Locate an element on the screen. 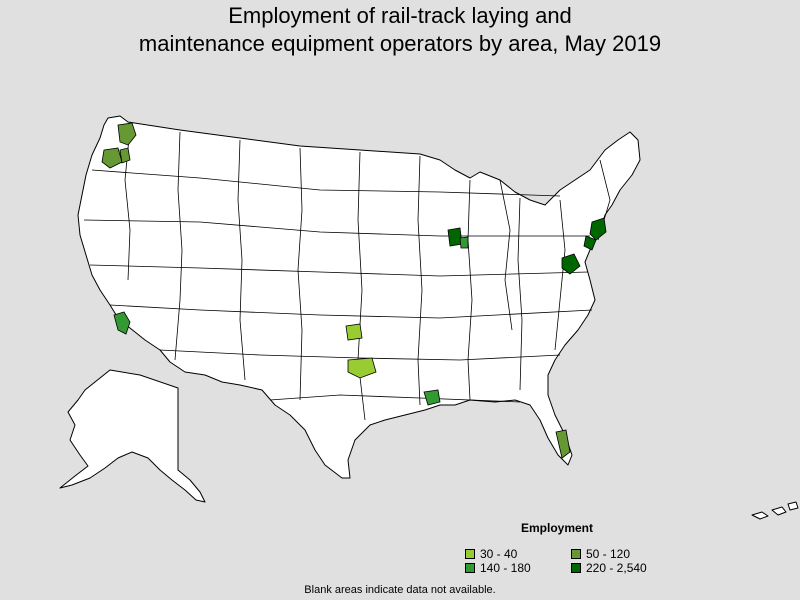  area-los-angeles is located at coordinates (122, 323).